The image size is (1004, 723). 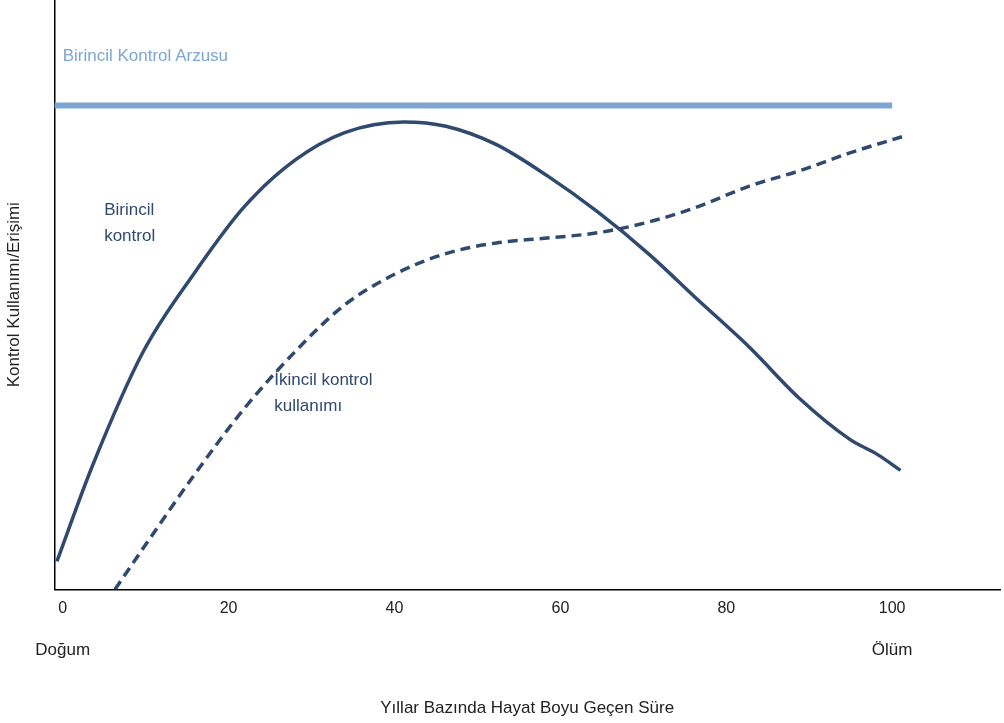 I want to click on x-tick-label: 100, so click(x=892, y=608).